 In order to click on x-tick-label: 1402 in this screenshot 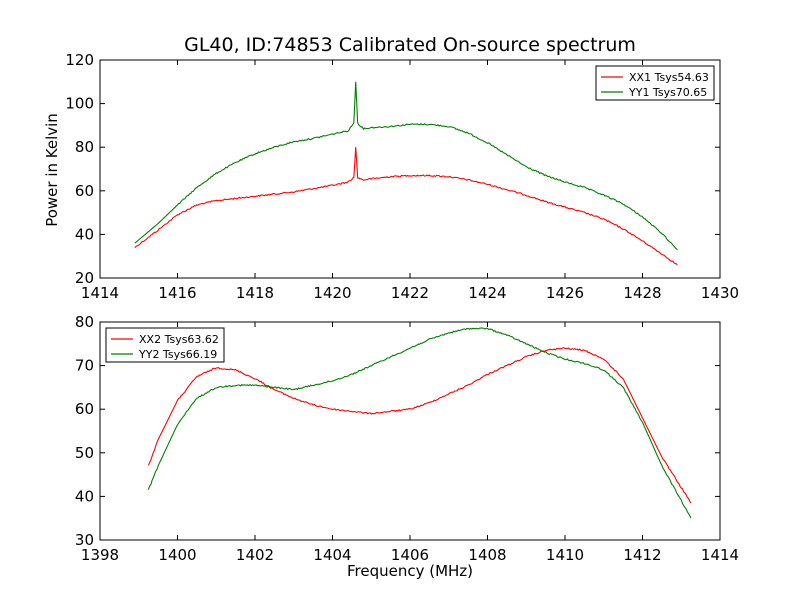, I will do `click(255, 555)`.